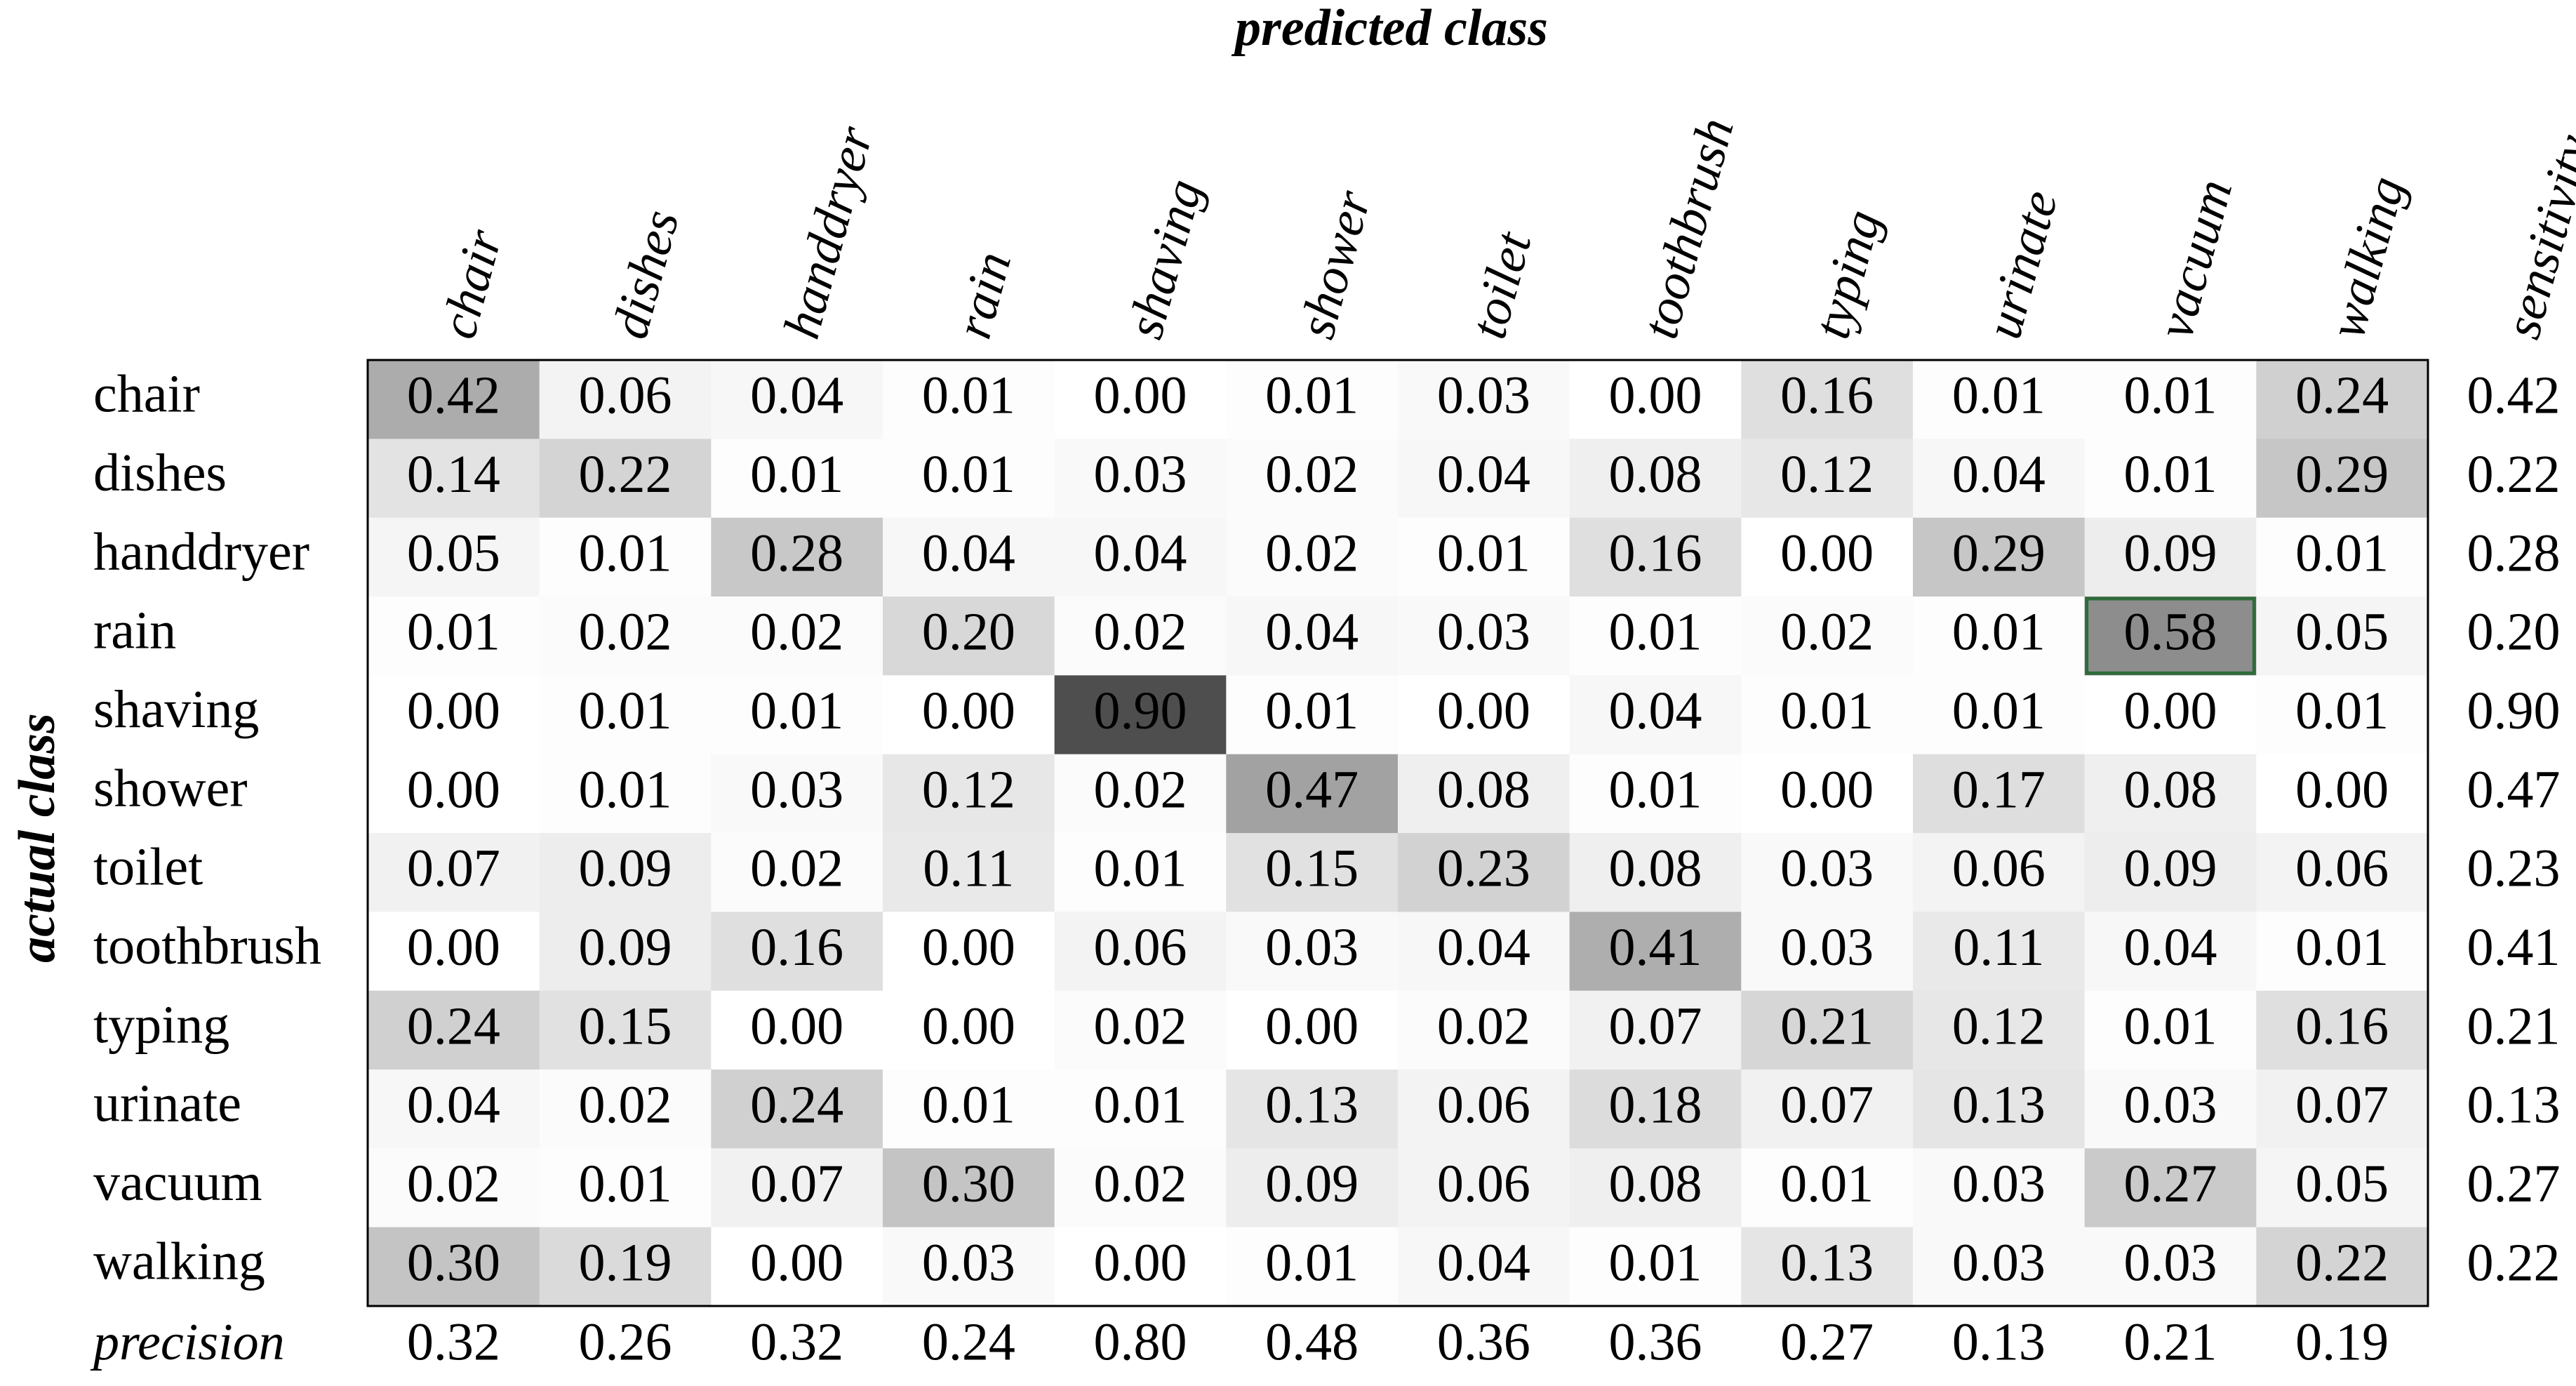  Describe the element at coordinates (2514, 789) in the screenshot. I see `sensitivity-value: 0.47` at that location.